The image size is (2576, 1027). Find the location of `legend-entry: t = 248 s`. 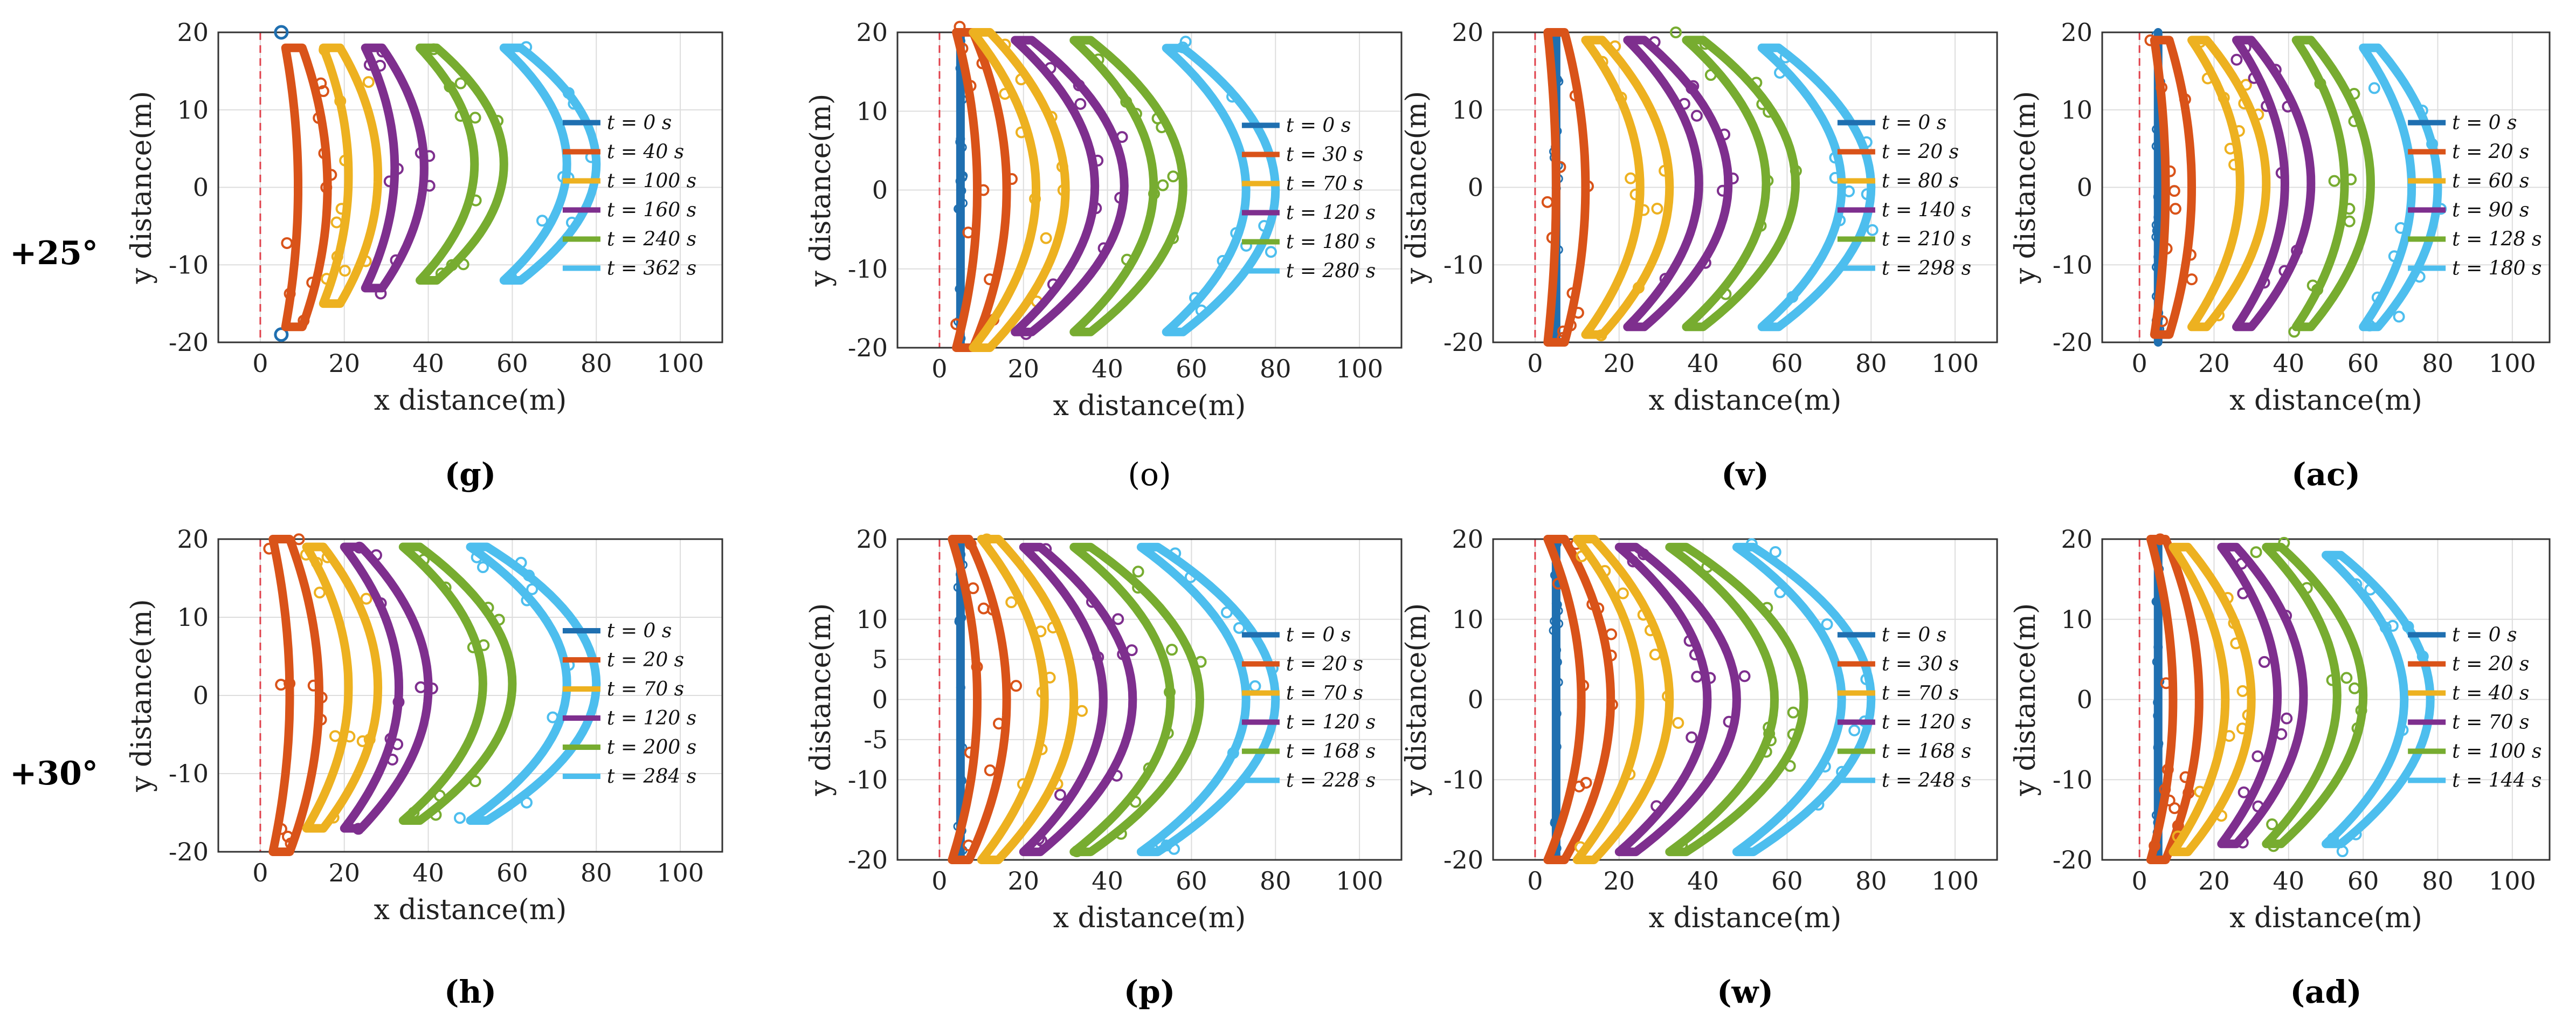

legend-entry: t = 248 s is located at coordinates (1926, 781).